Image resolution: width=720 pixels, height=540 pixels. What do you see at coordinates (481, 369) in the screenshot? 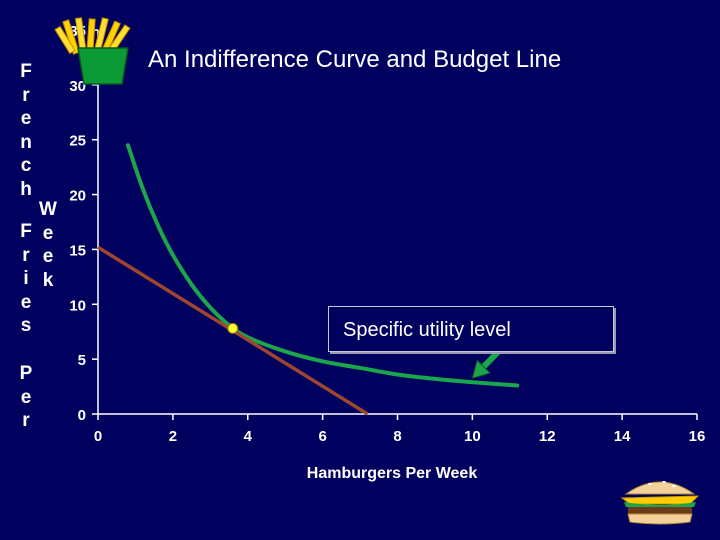
I see `arrow-head` at bounding box center [481, 369].